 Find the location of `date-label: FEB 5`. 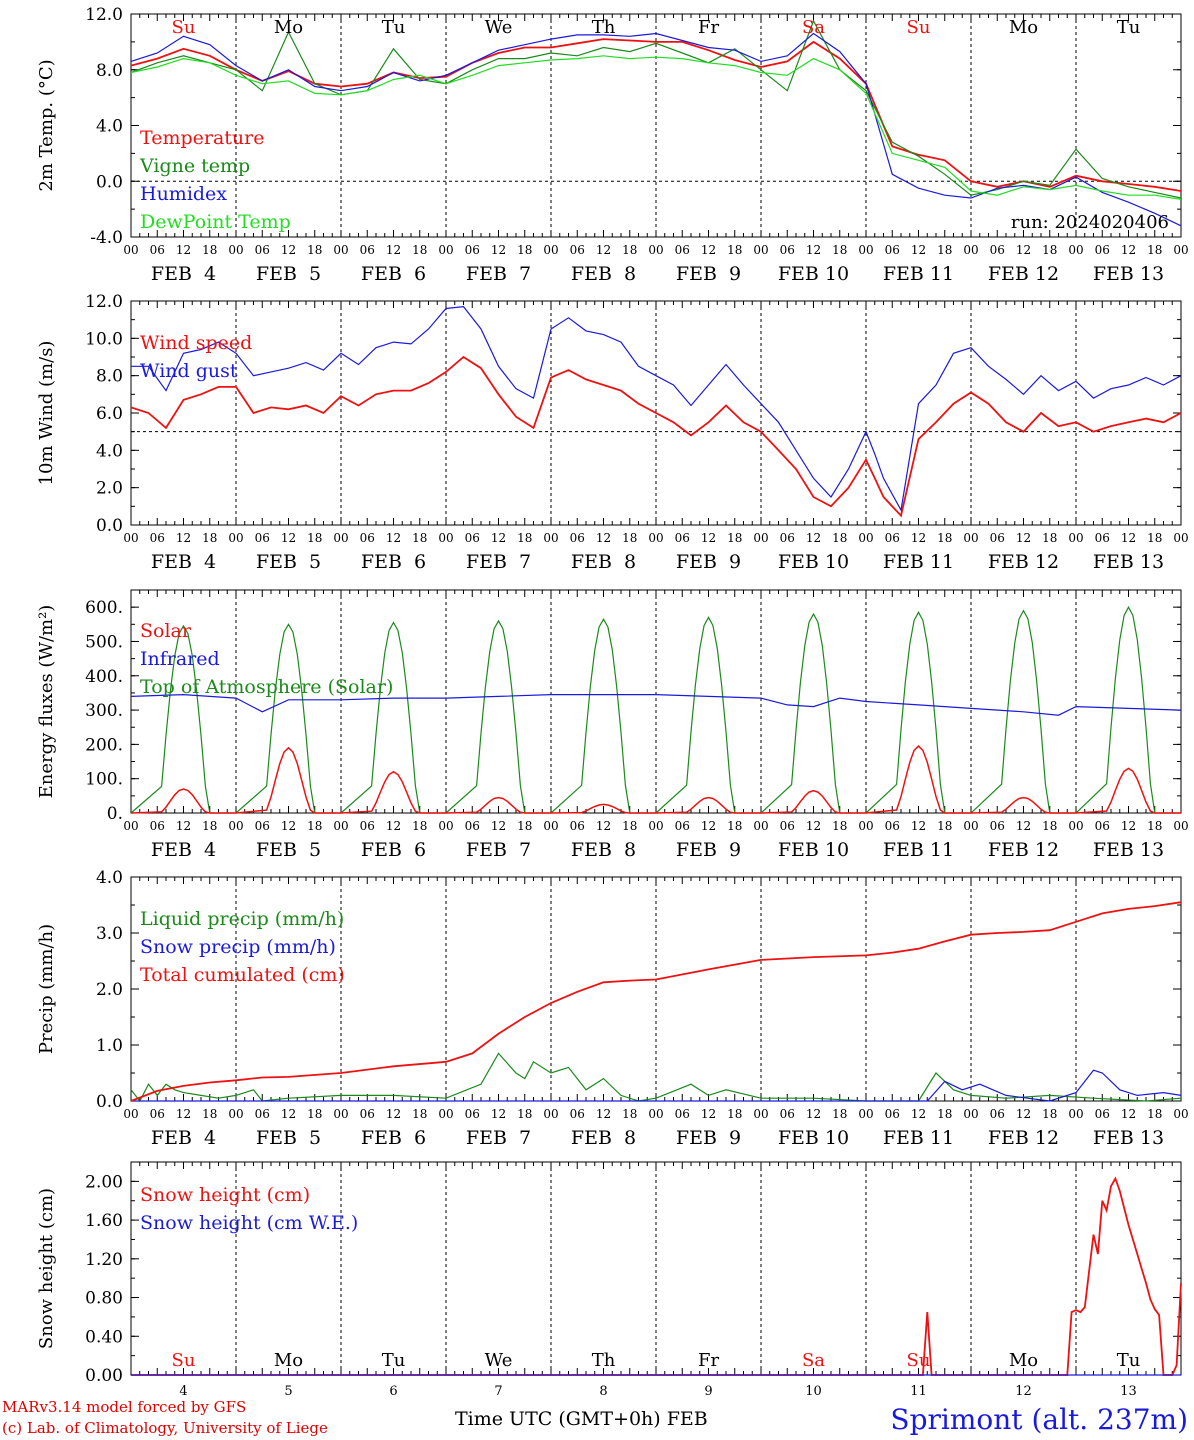

date-label: FEB 5 is located at coordinates (288, 274).